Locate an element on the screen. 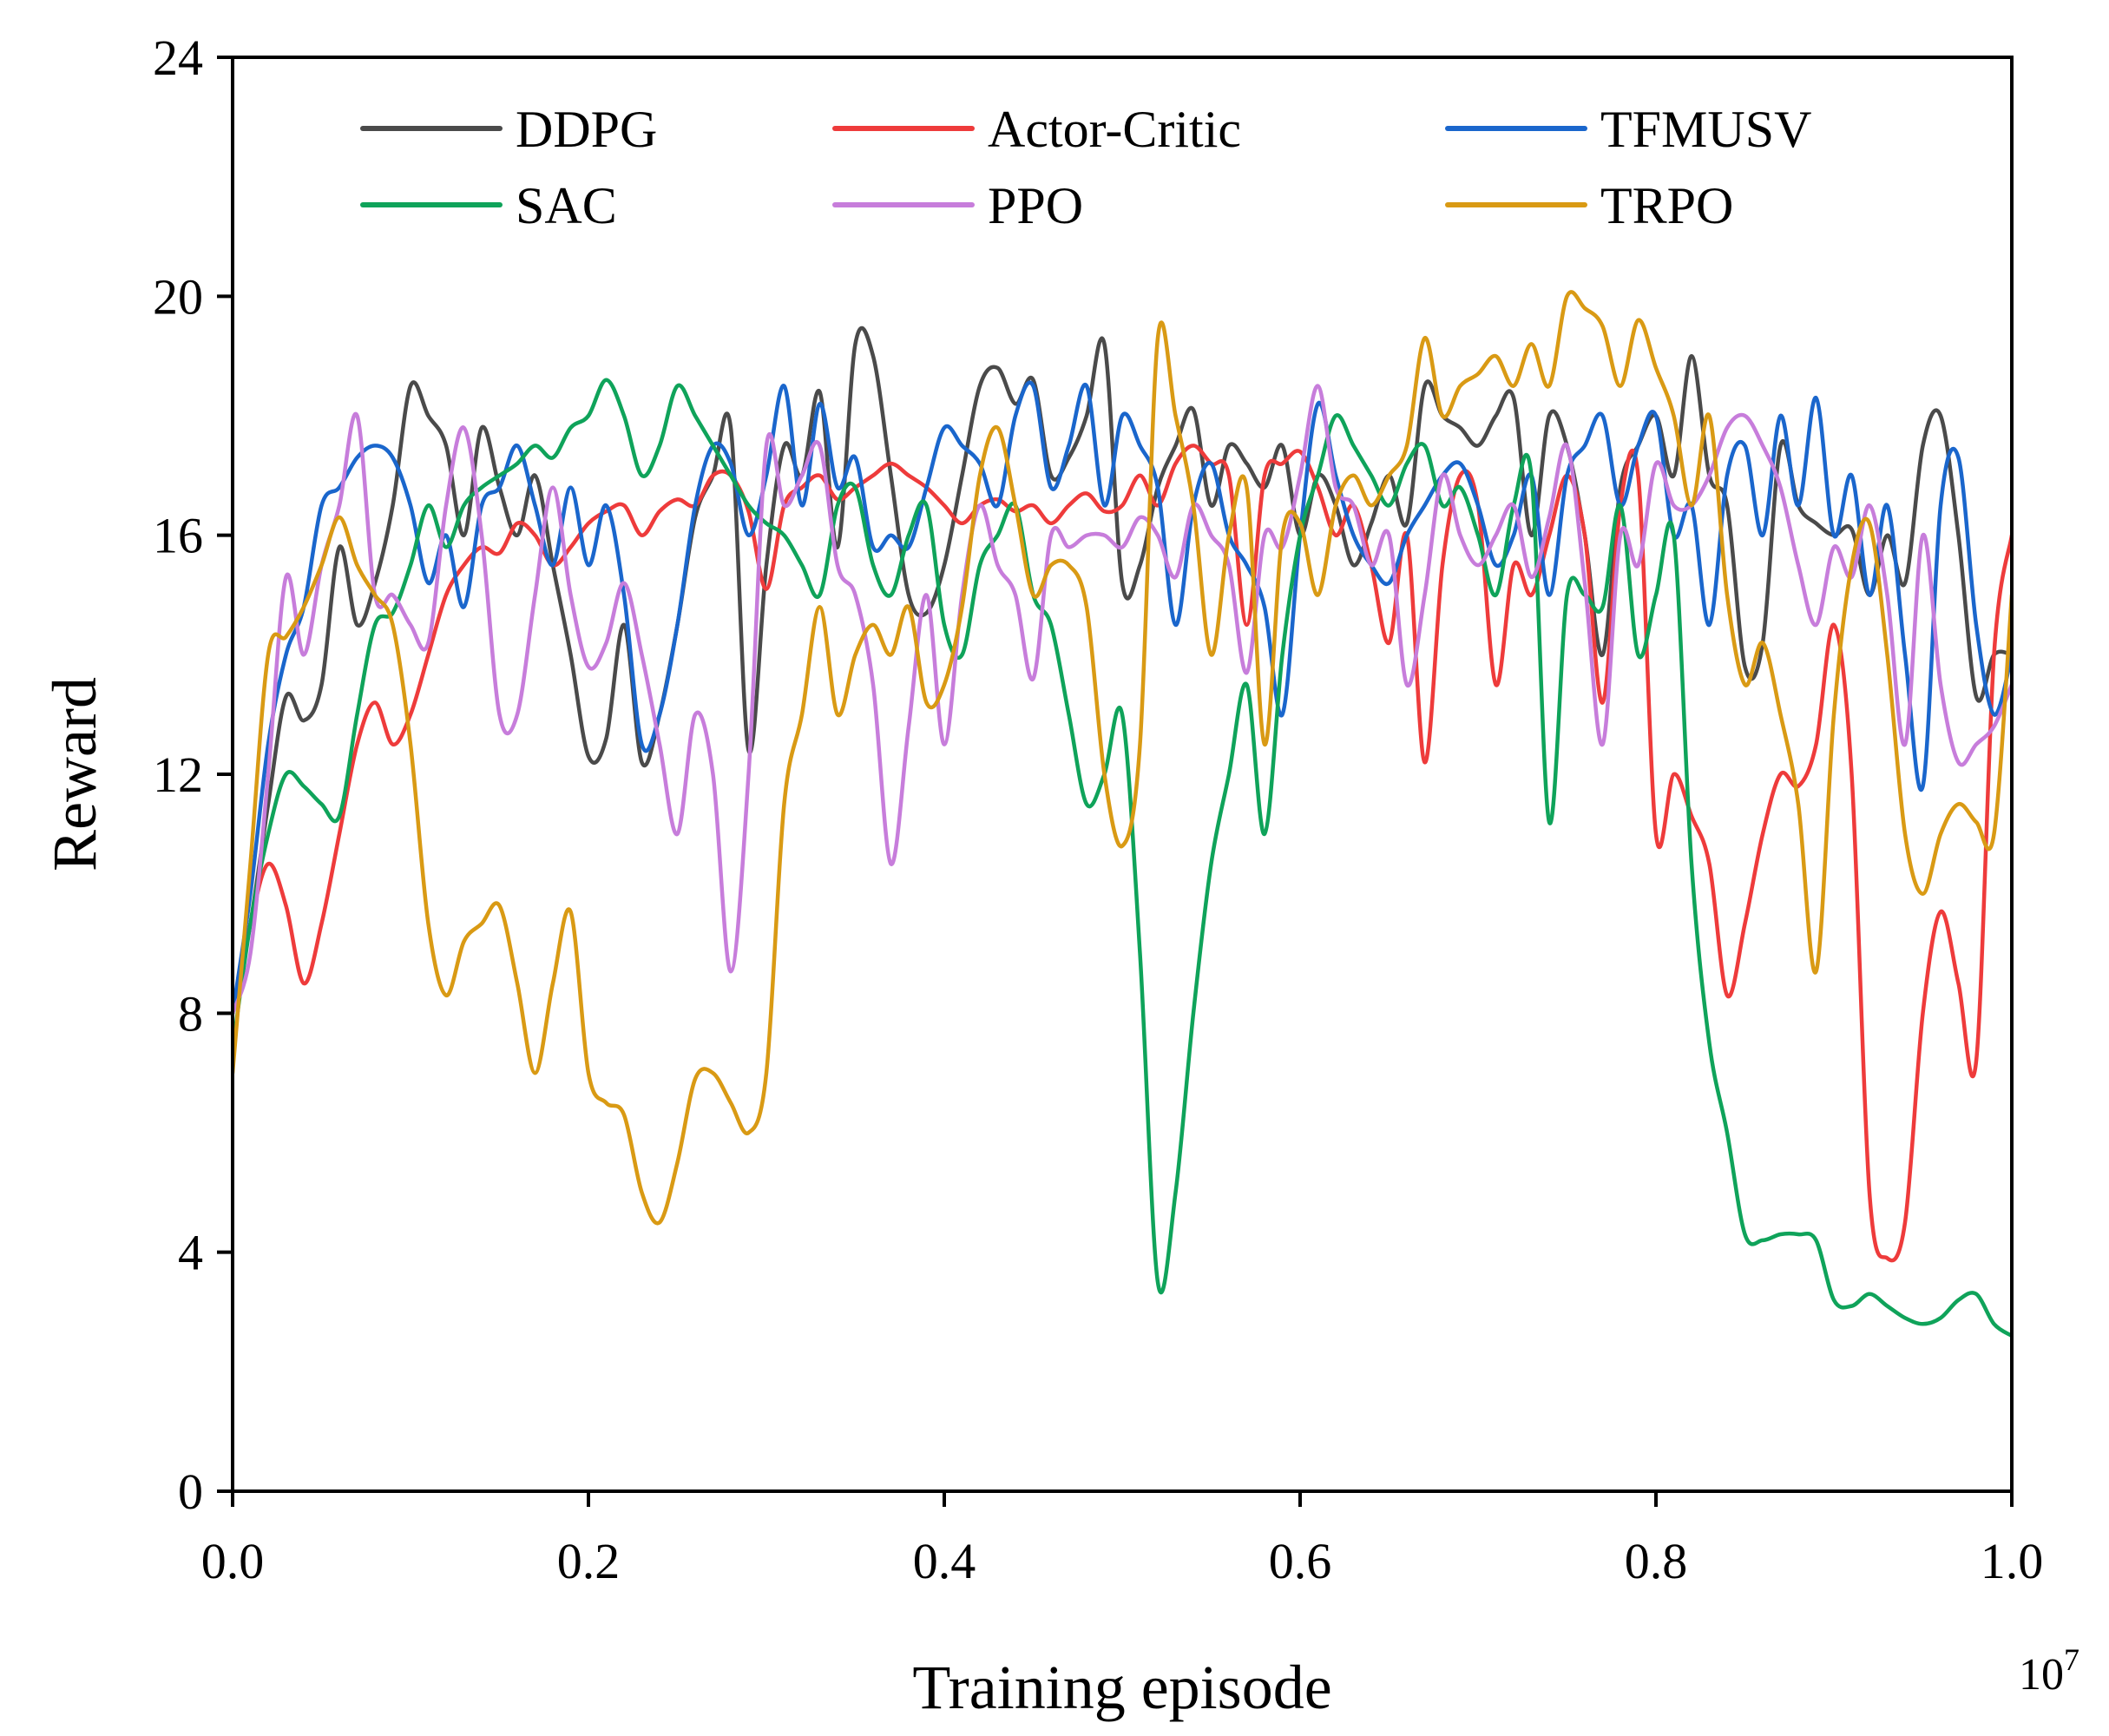 The height and width of the screenshot is (1736, 2109). y-tick-label: 24 is located at coordinates (178, 58).